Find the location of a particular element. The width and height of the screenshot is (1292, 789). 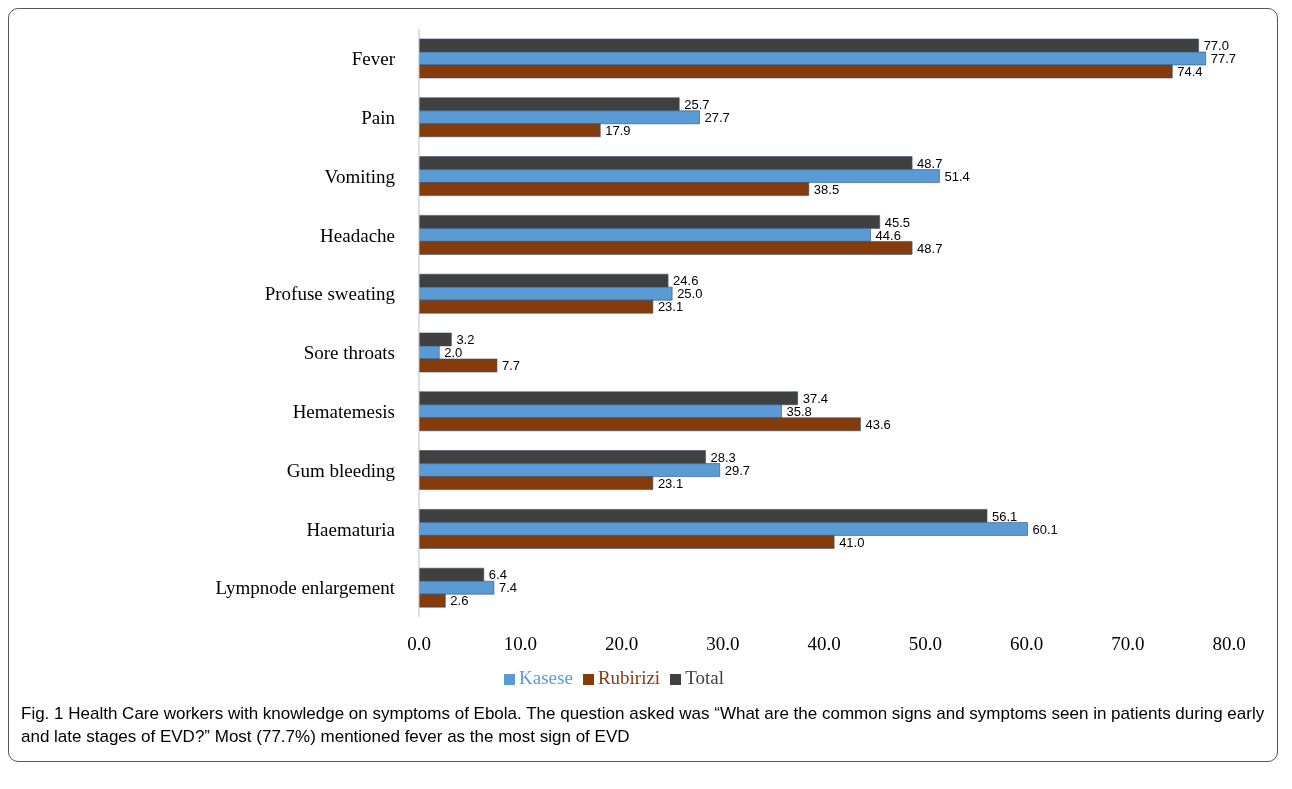

data-label: 77.7 is located at coordinates (1223, 59).